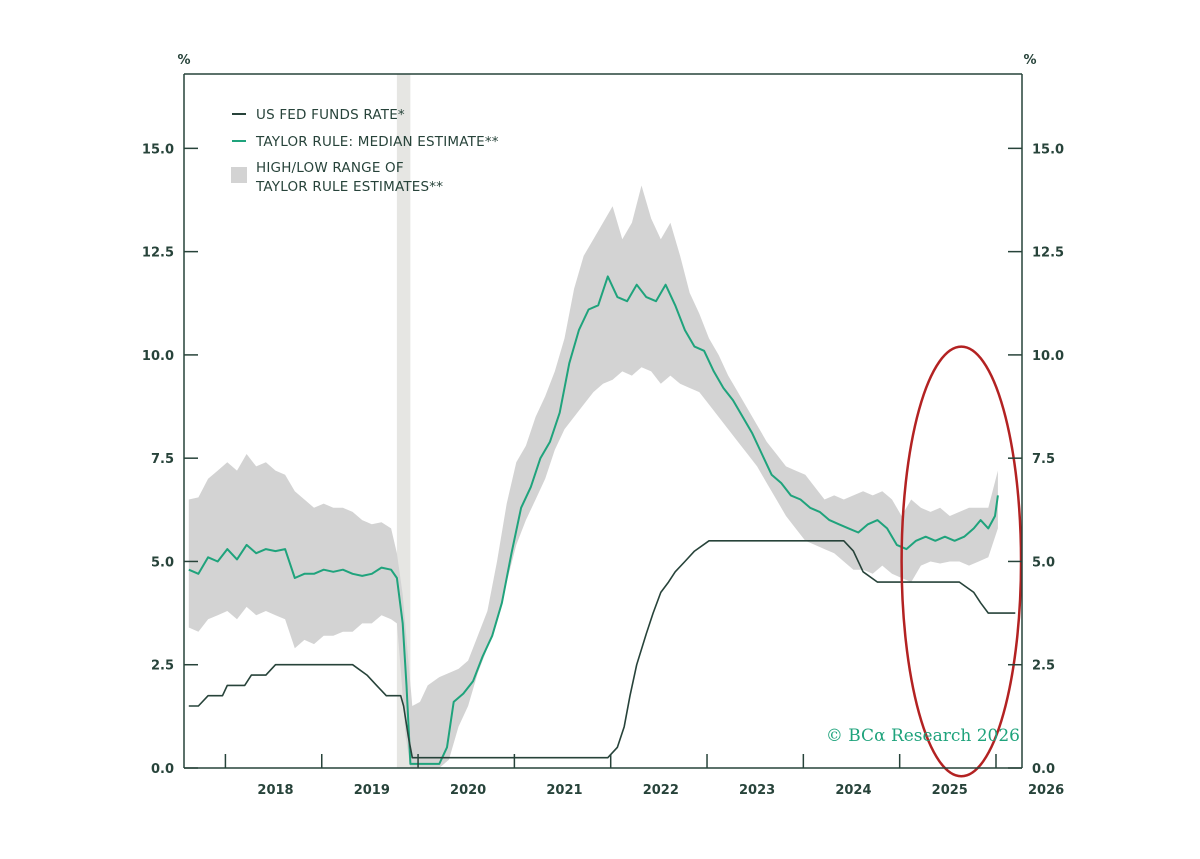 This screenshot has height=859, width=1200. What do you see at coordinates (1048, 253) in the screenshot?
I see `y-tick-label-right: 12.5` at bounding box center [1048, 253].